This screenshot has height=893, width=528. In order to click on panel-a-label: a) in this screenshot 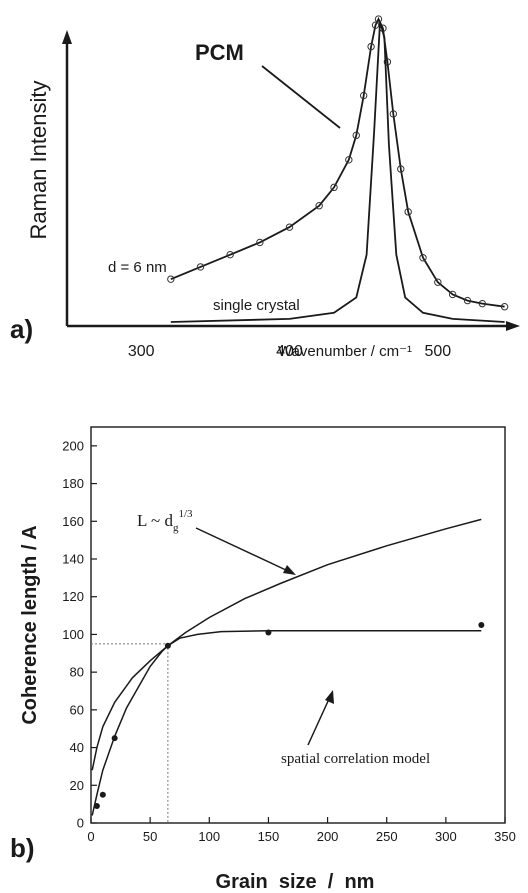, I will do `click(21, 329)`.